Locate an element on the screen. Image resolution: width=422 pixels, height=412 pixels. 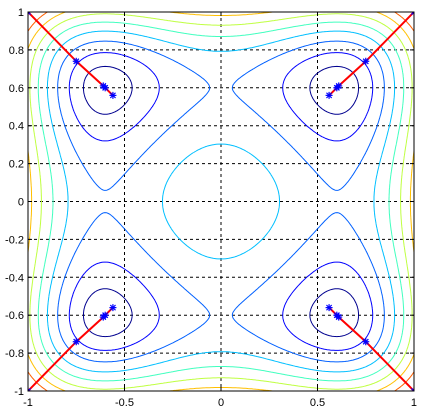
y-tick-label: 0.6 is located at coordinates (16, 89).